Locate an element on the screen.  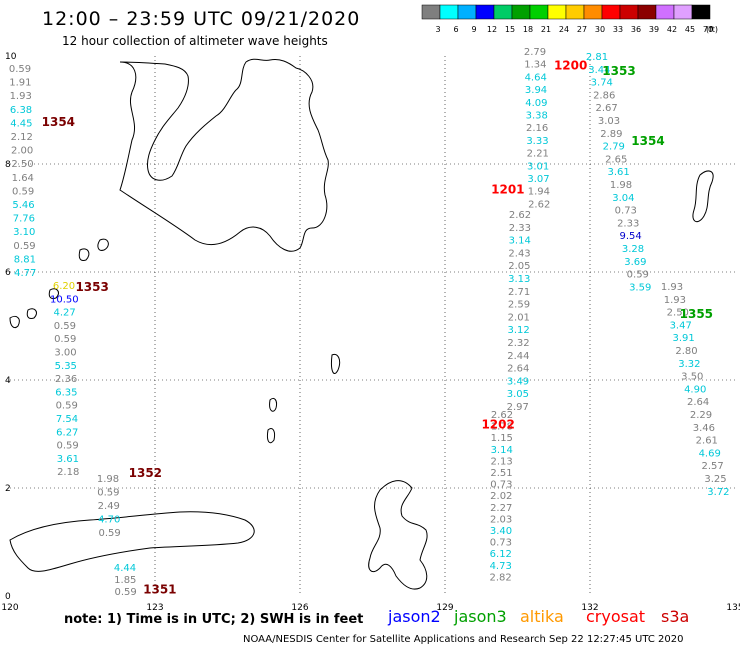
wave-height-value: 3.38 is located at coordinates (537, 116).